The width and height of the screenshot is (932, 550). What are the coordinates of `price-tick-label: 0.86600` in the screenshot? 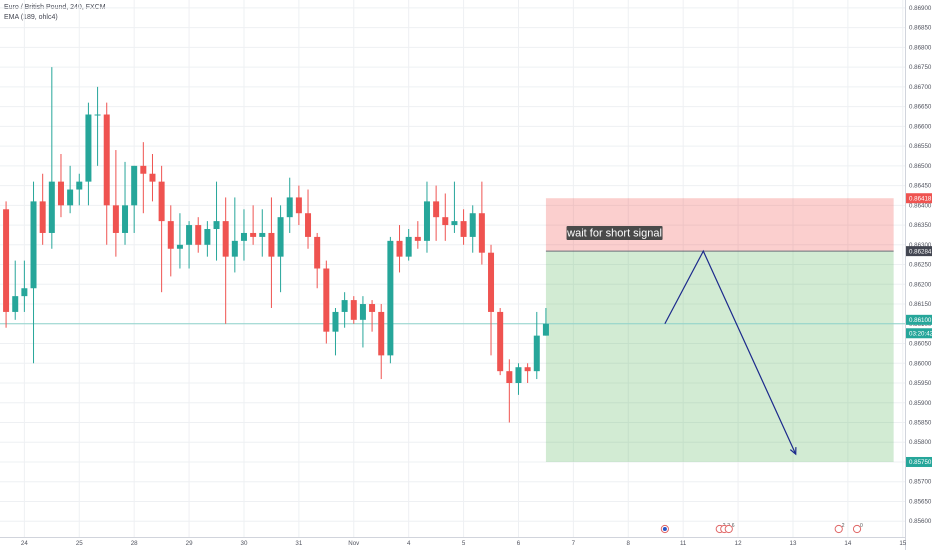 It's located at (920, 126).